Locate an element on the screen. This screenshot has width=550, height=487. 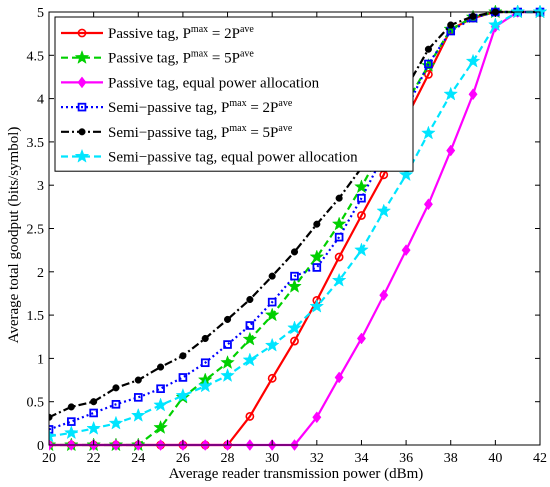
legend-entry: Semi−passive tag, Pmax = 2Pave is located at coordinates (177, 107).